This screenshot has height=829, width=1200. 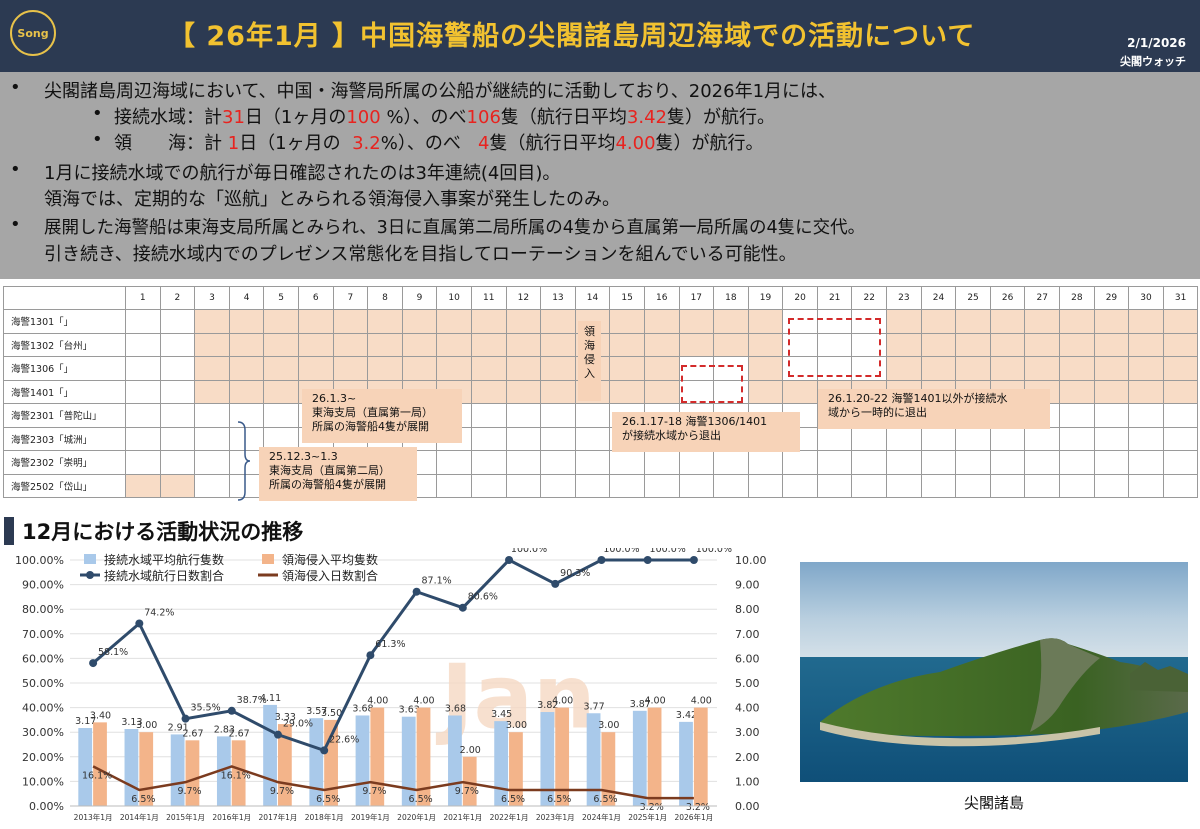 I want to click on ship-name: 海警1306「」, so click(x=64, y=368).